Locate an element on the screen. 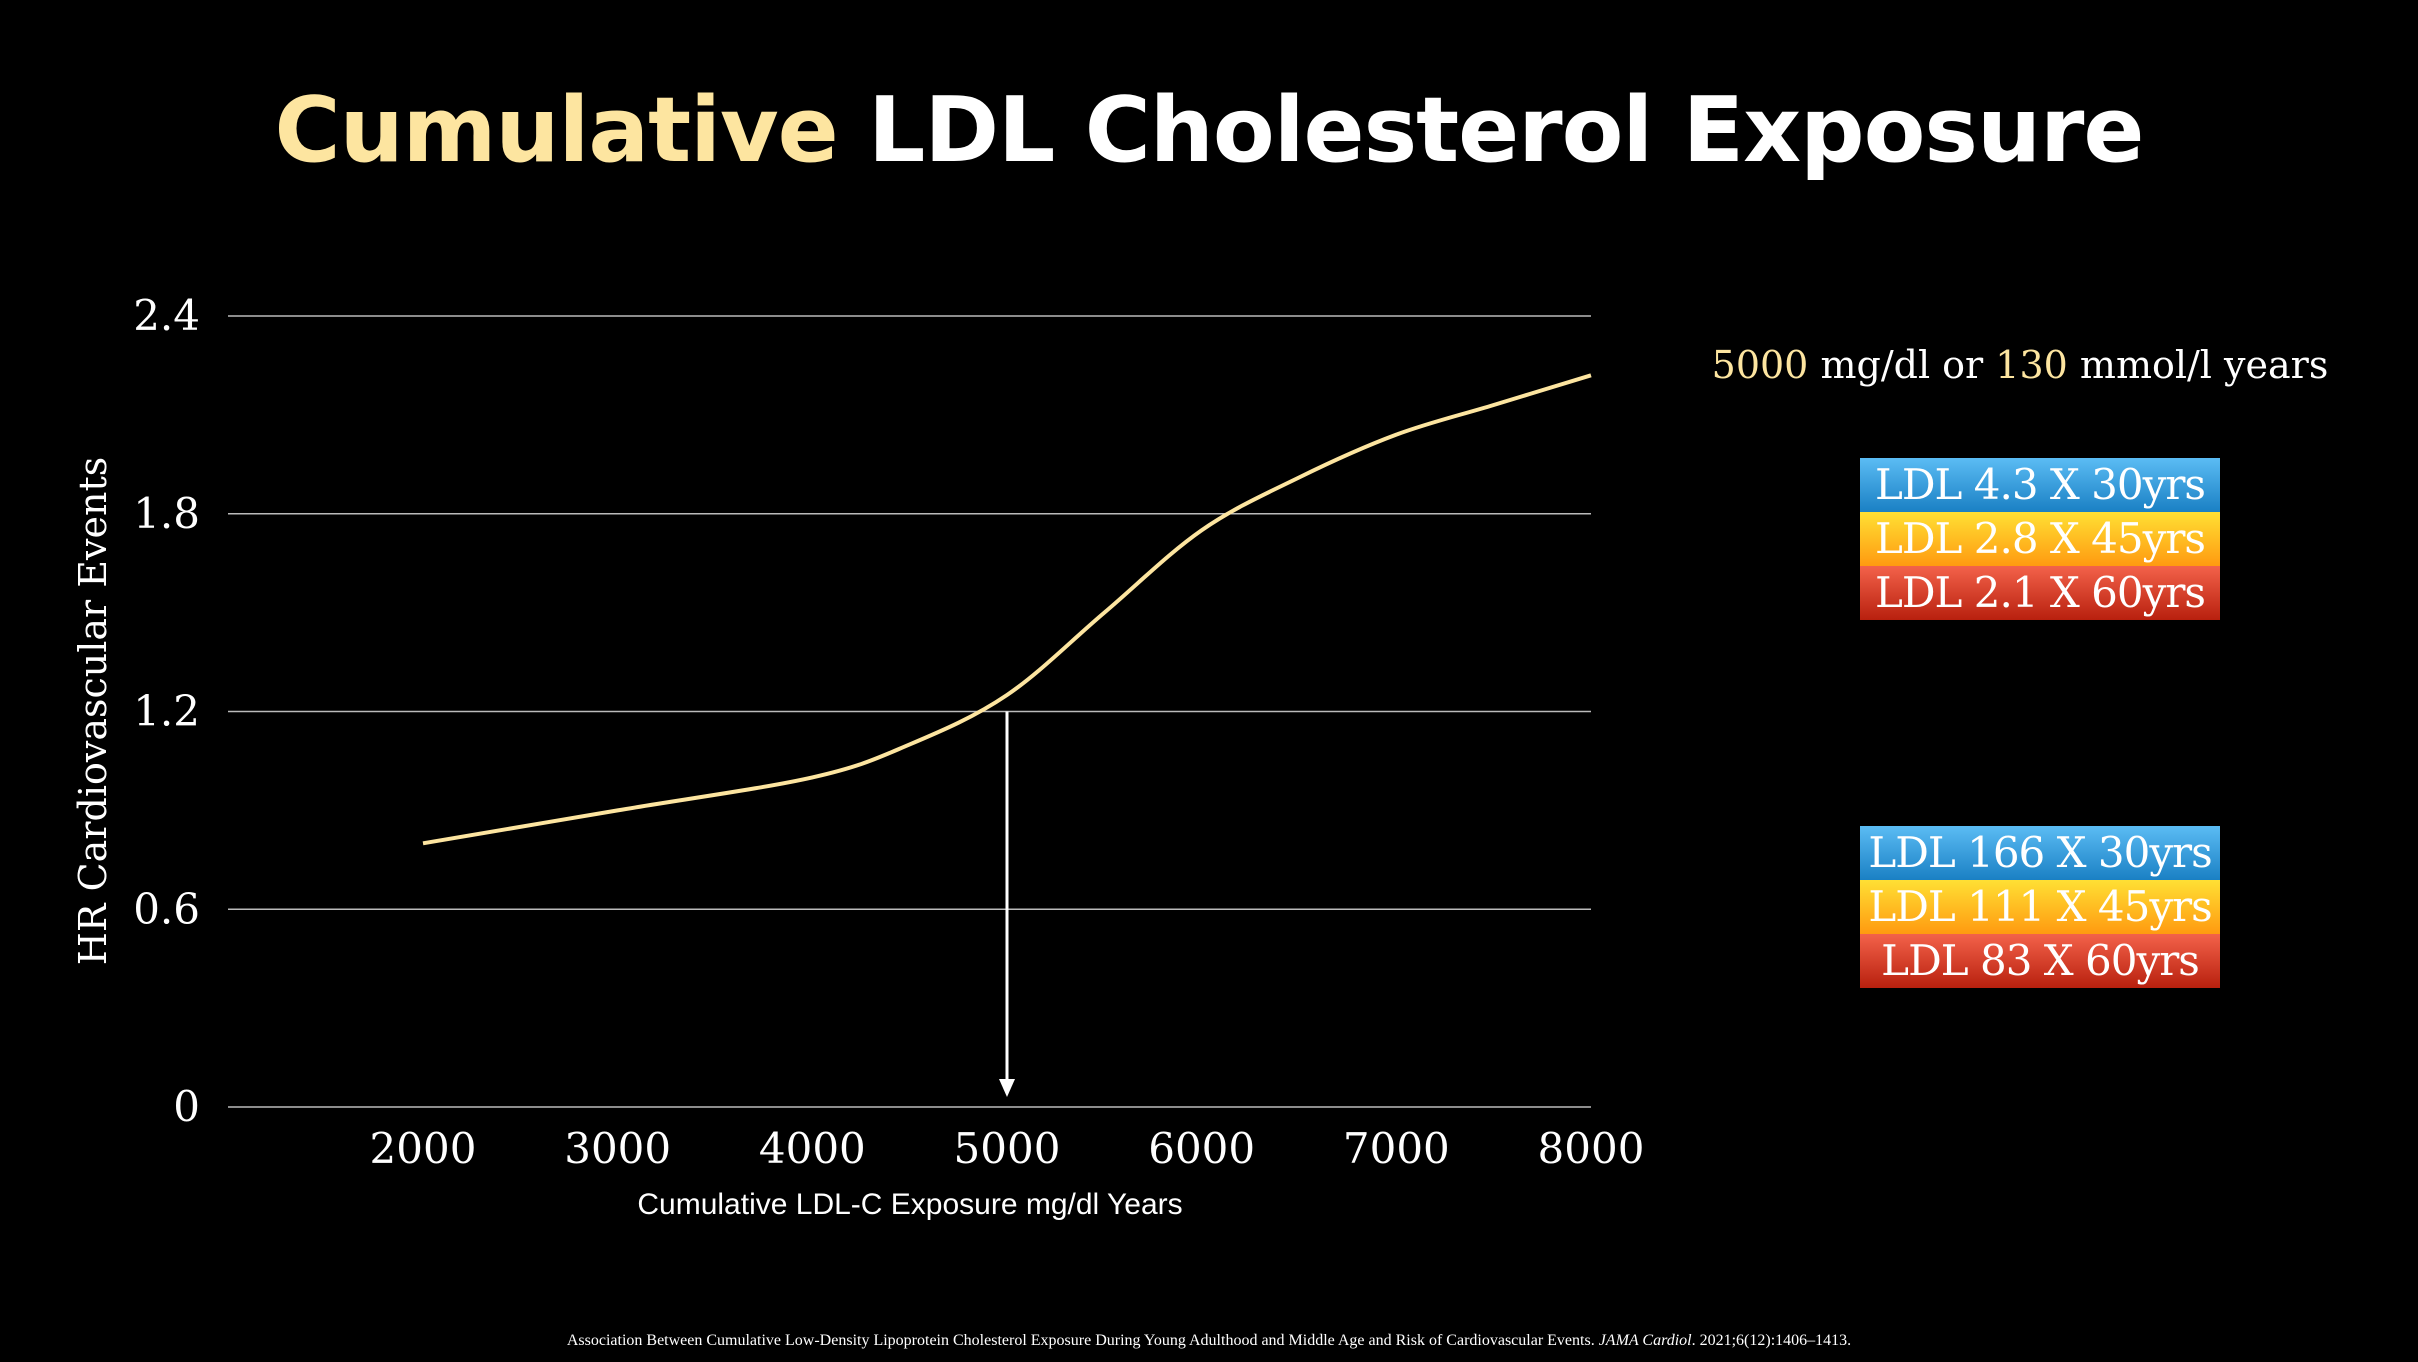  y-tick-label: 2.4 is located at coordinates (166, 315).